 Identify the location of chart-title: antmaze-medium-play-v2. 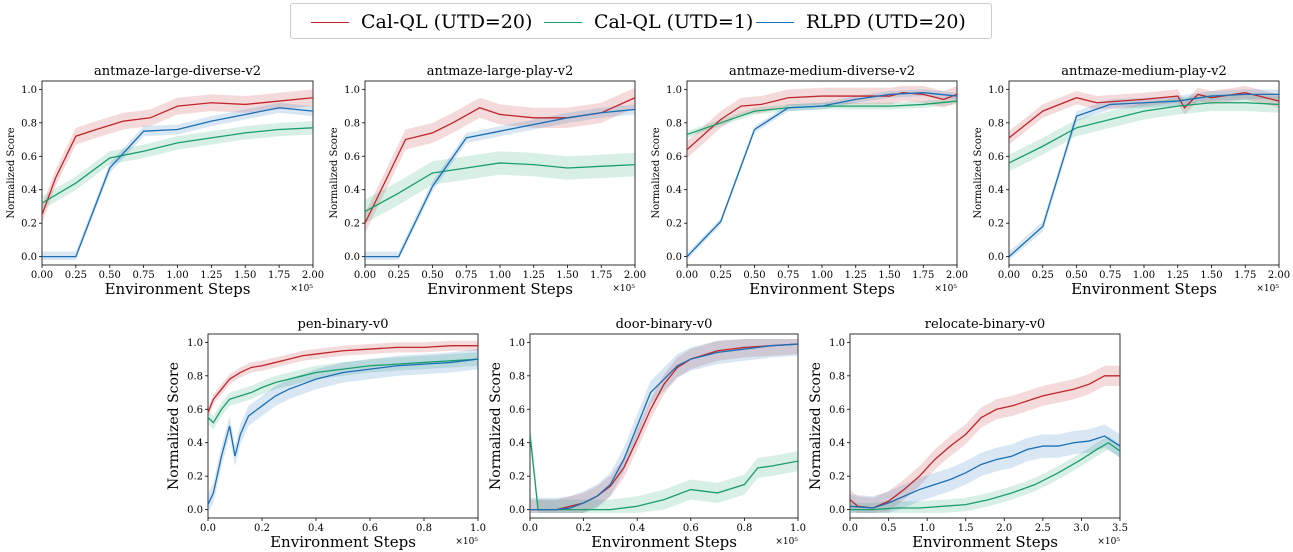
(1144, 71).